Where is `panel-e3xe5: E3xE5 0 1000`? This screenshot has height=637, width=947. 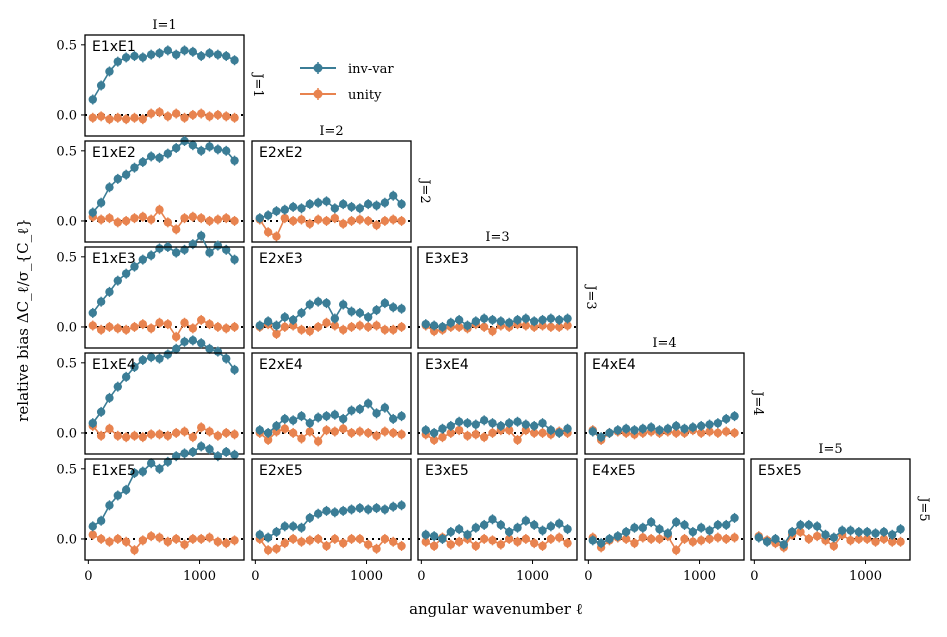
panel-e3xe5: E3xE5 0 1000 is located at coordinates (497, 521).